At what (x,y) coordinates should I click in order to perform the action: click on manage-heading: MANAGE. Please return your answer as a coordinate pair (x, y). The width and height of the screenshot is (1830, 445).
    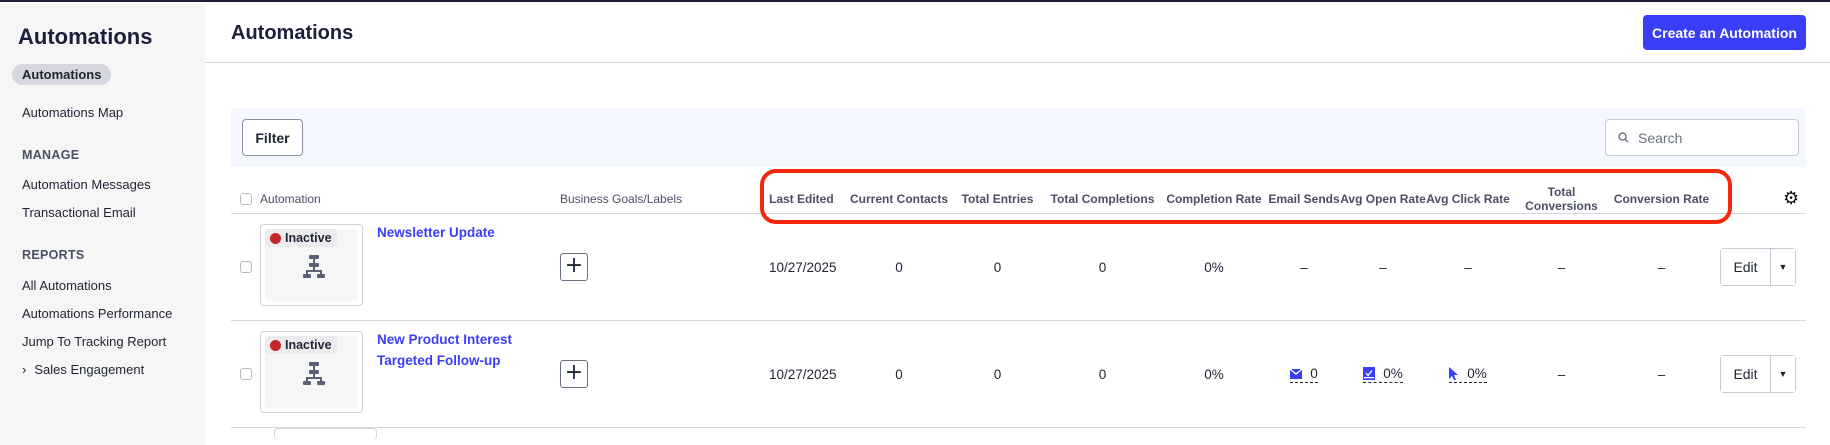
    Looking at the image, I should click on (51, 155).